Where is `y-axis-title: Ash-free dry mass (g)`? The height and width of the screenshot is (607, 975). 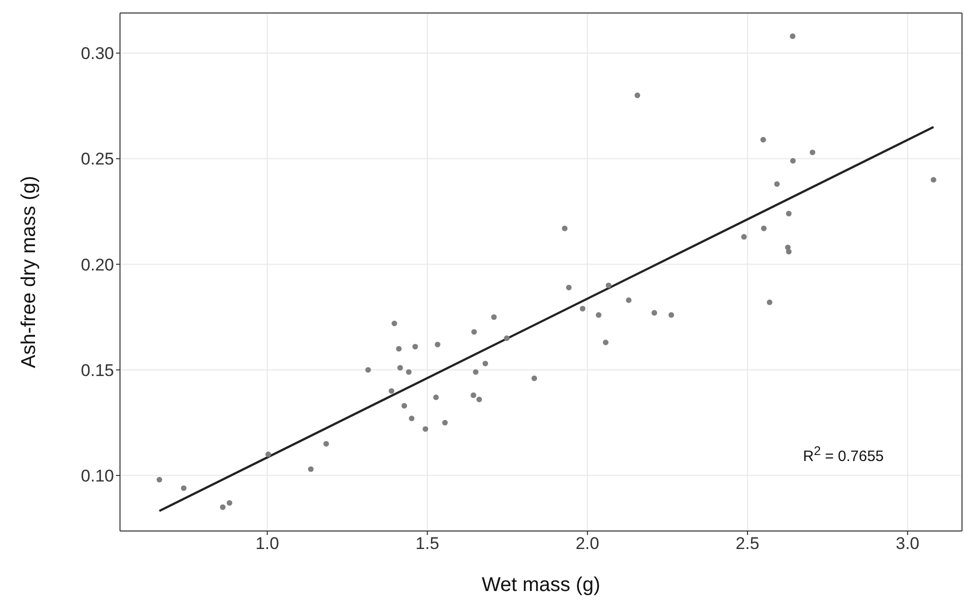 y-axis-title: Ash-free dry mass (g) is located at coordinates (29, 272).